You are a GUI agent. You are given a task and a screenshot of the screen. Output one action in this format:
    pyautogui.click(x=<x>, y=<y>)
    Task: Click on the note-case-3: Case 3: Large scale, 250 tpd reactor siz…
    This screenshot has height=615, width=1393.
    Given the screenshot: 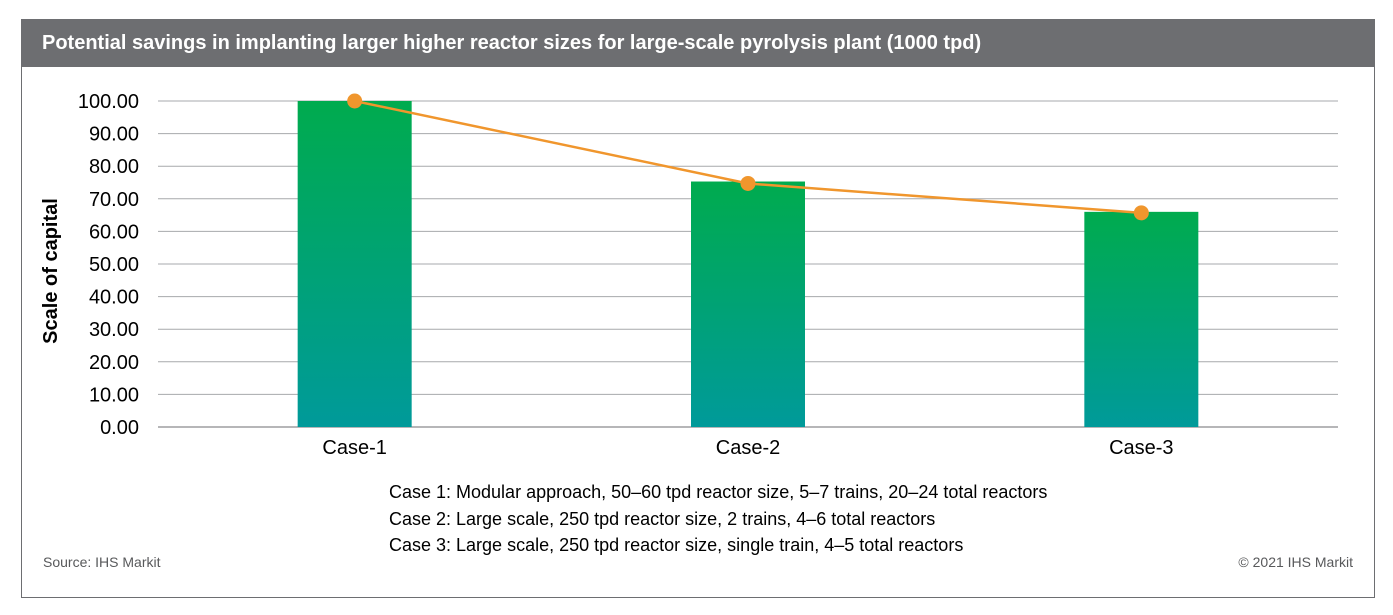 What is the action you would take?
    pyautogui.click(x=676, y=545)
    